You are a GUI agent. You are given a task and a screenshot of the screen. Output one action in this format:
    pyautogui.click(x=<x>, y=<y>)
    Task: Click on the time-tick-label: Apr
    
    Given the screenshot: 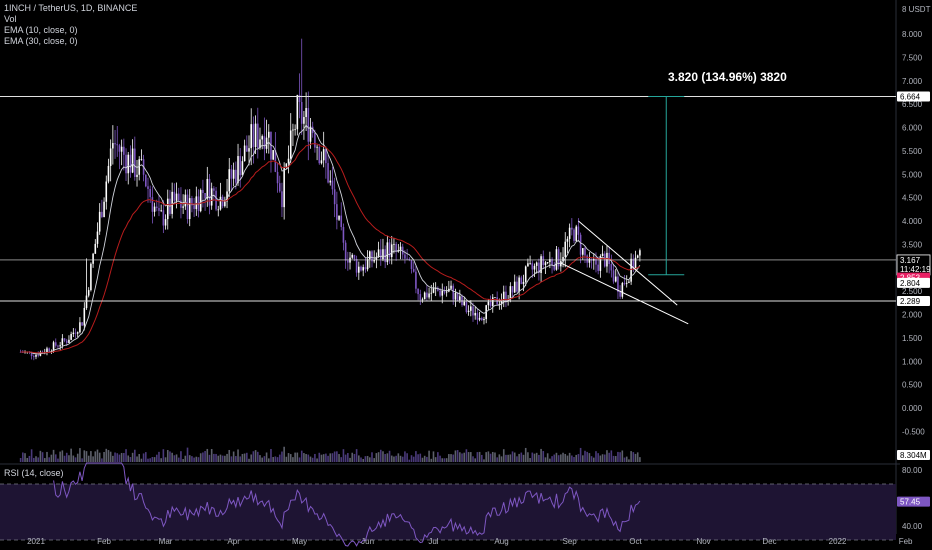 What is the action you would take?
    pyautogui.click(x=233, y=541)
    